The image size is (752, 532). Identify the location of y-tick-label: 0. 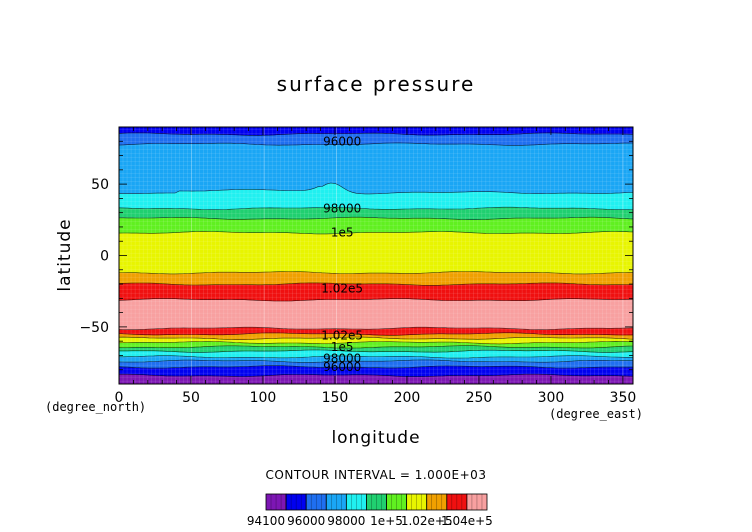
(104, 257).